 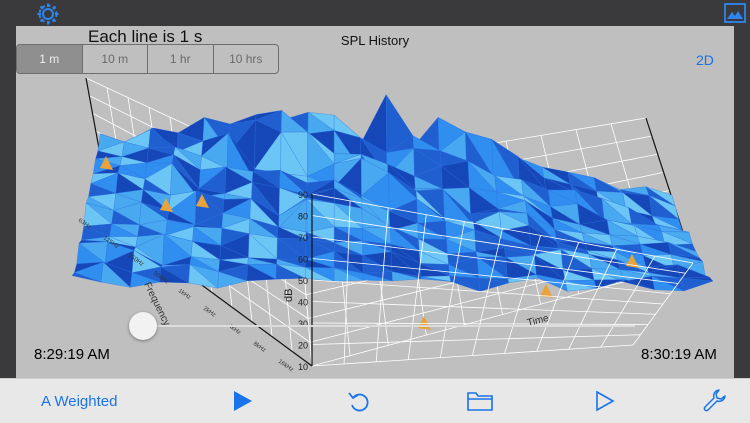 What do you see at coordinates (246, 59) in the screenshot?
I see `range-10hrs-button: 10 hrs` at bounding box center [246, 59].